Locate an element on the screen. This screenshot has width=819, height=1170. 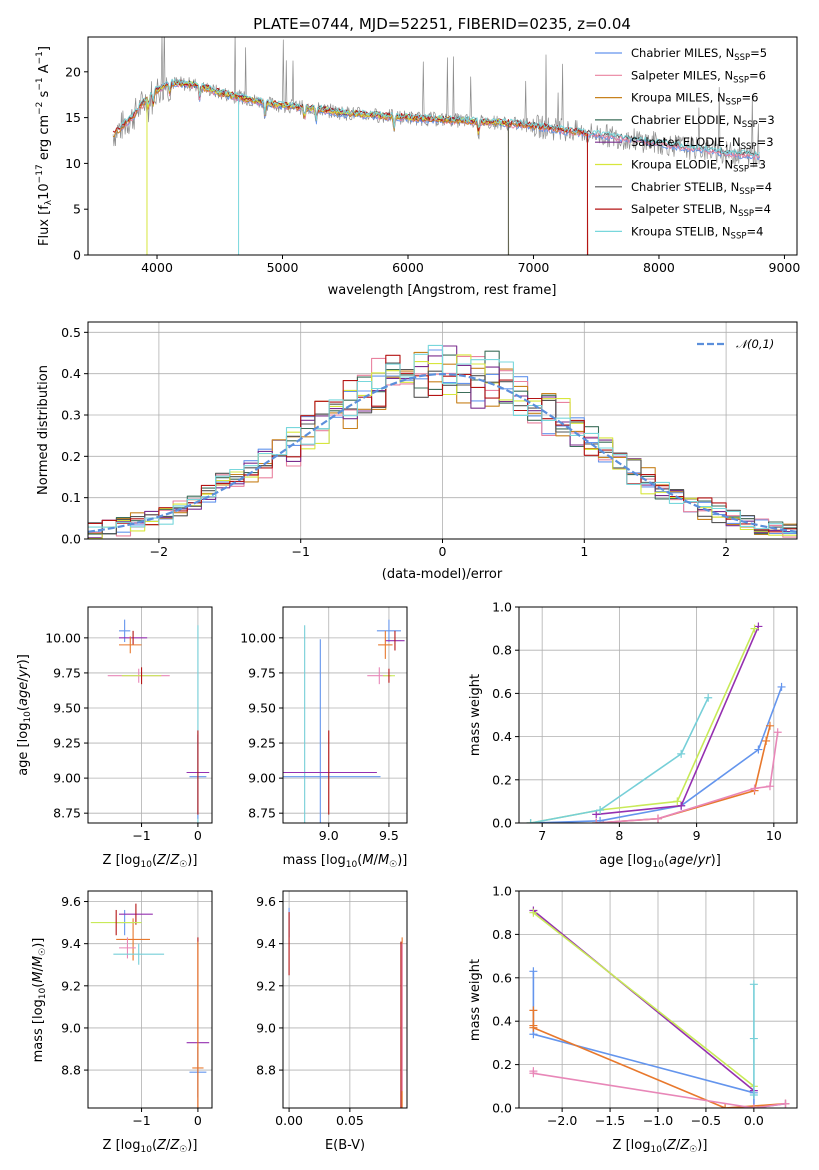
y-tick-label: 0.0 is located at coordinates (502, 823).